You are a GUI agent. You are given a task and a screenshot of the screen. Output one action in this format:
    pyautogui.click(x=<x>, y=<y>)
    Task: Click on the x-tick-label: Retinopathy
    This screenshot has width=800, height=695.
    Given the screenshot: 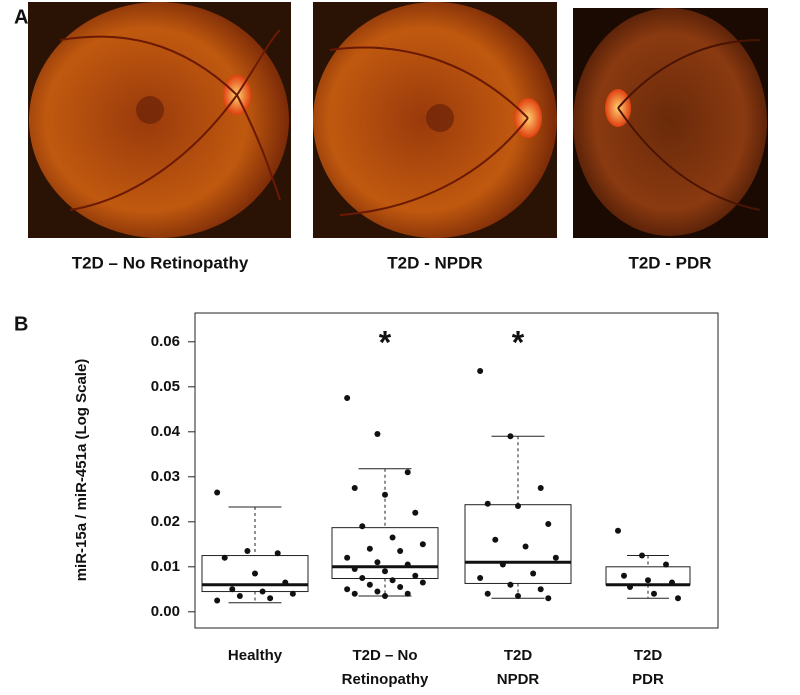 What is the action you would take?
    pyautogui.click(x=385, y=679)
    